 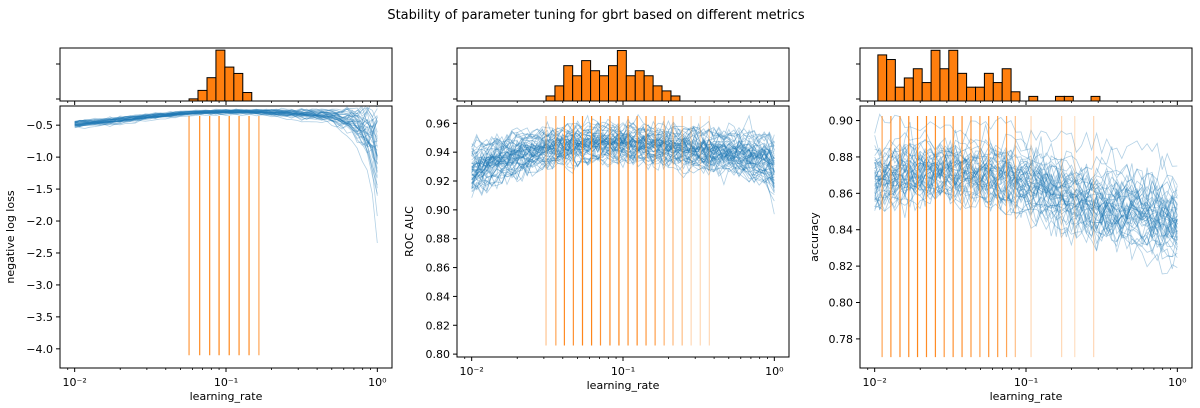 What do you see at coordinates (814, 237) in the screenshot?
I see `y-axis-label: accuracy` at bounding box center [814, 237].